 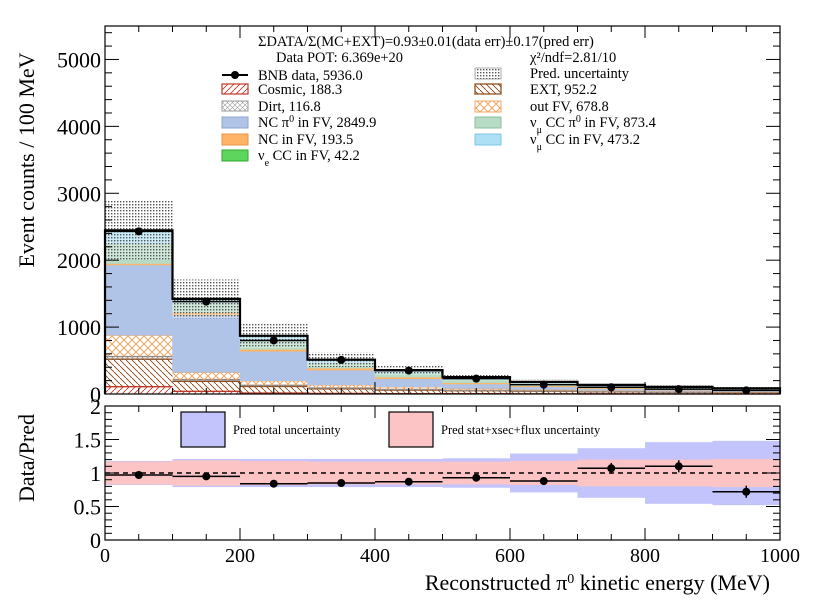 I want to click on ratio-ytick-label-2: 2, so click(x=95, y=406).